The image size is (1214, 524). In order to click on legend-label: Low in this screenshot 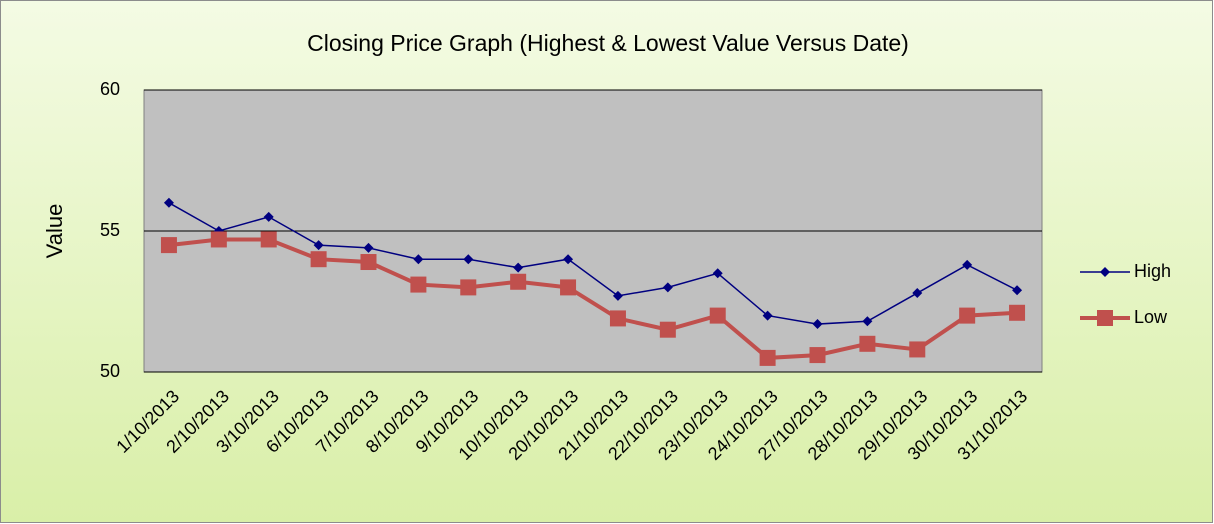, I will do `click(1151, 317)`.